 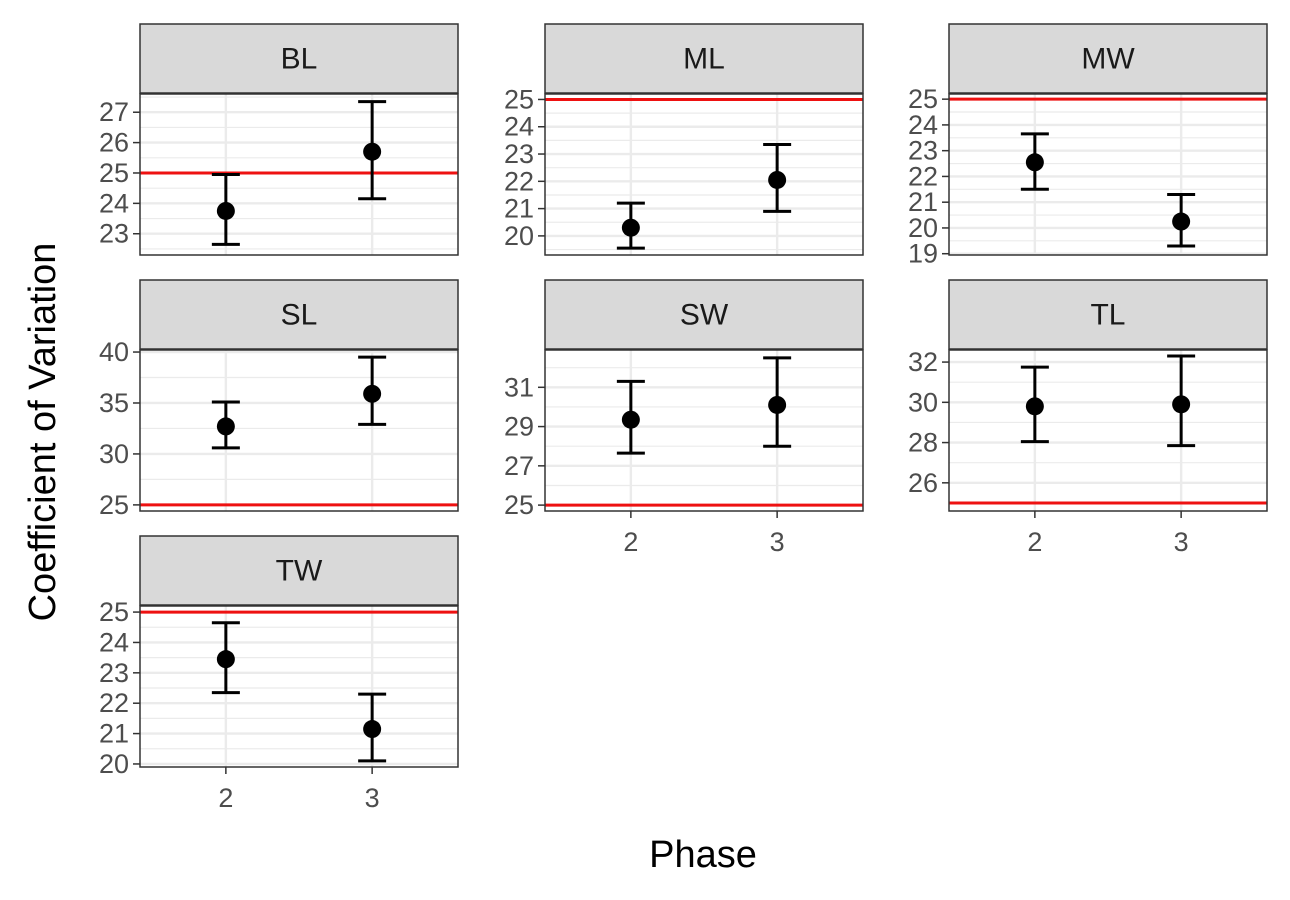 What do you see at coordinates (114, 352) in the screenshot?
I see `y-tick-label: 40` at bounding box center [114, 352].